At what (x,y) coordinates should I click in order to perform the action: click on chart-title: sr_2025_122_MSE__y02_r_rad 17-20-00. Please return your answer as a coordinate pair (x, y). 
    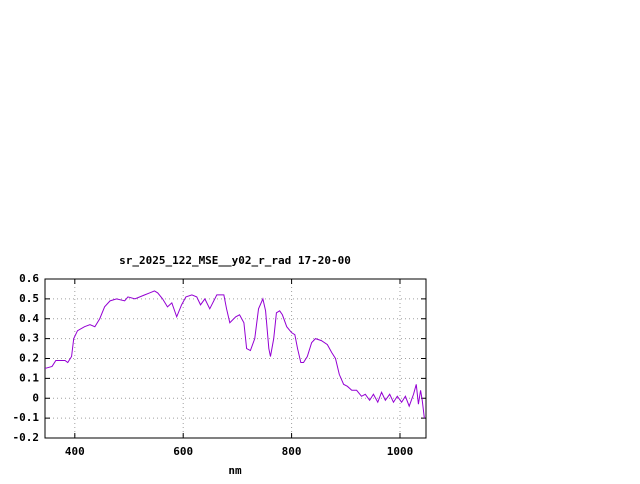
    Looking at the image, I should click on (235, 260).